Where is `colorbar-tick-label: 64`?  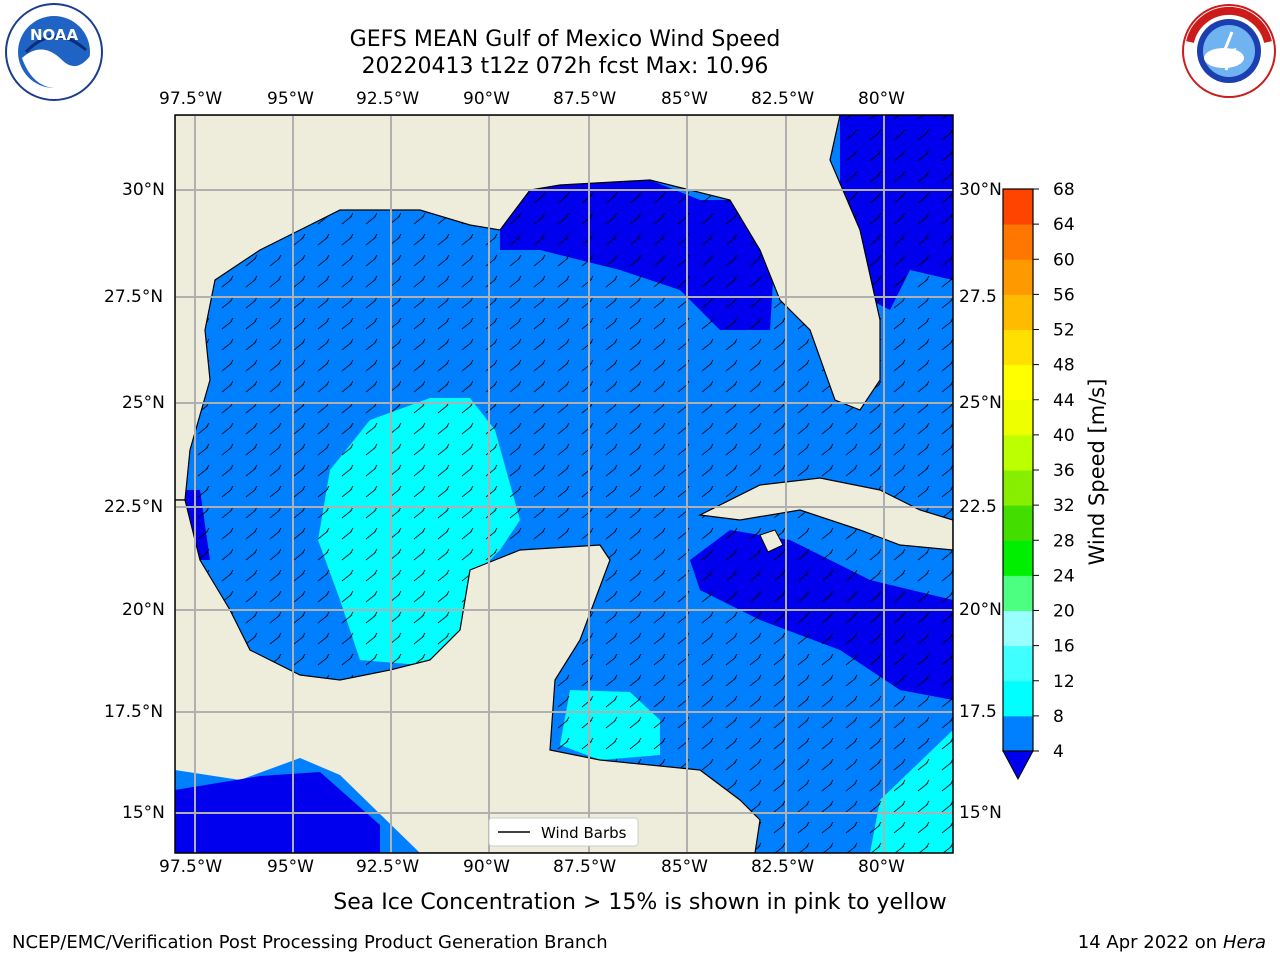 colorbar-tick-label: 64 is located at coordinates (1064, 225).